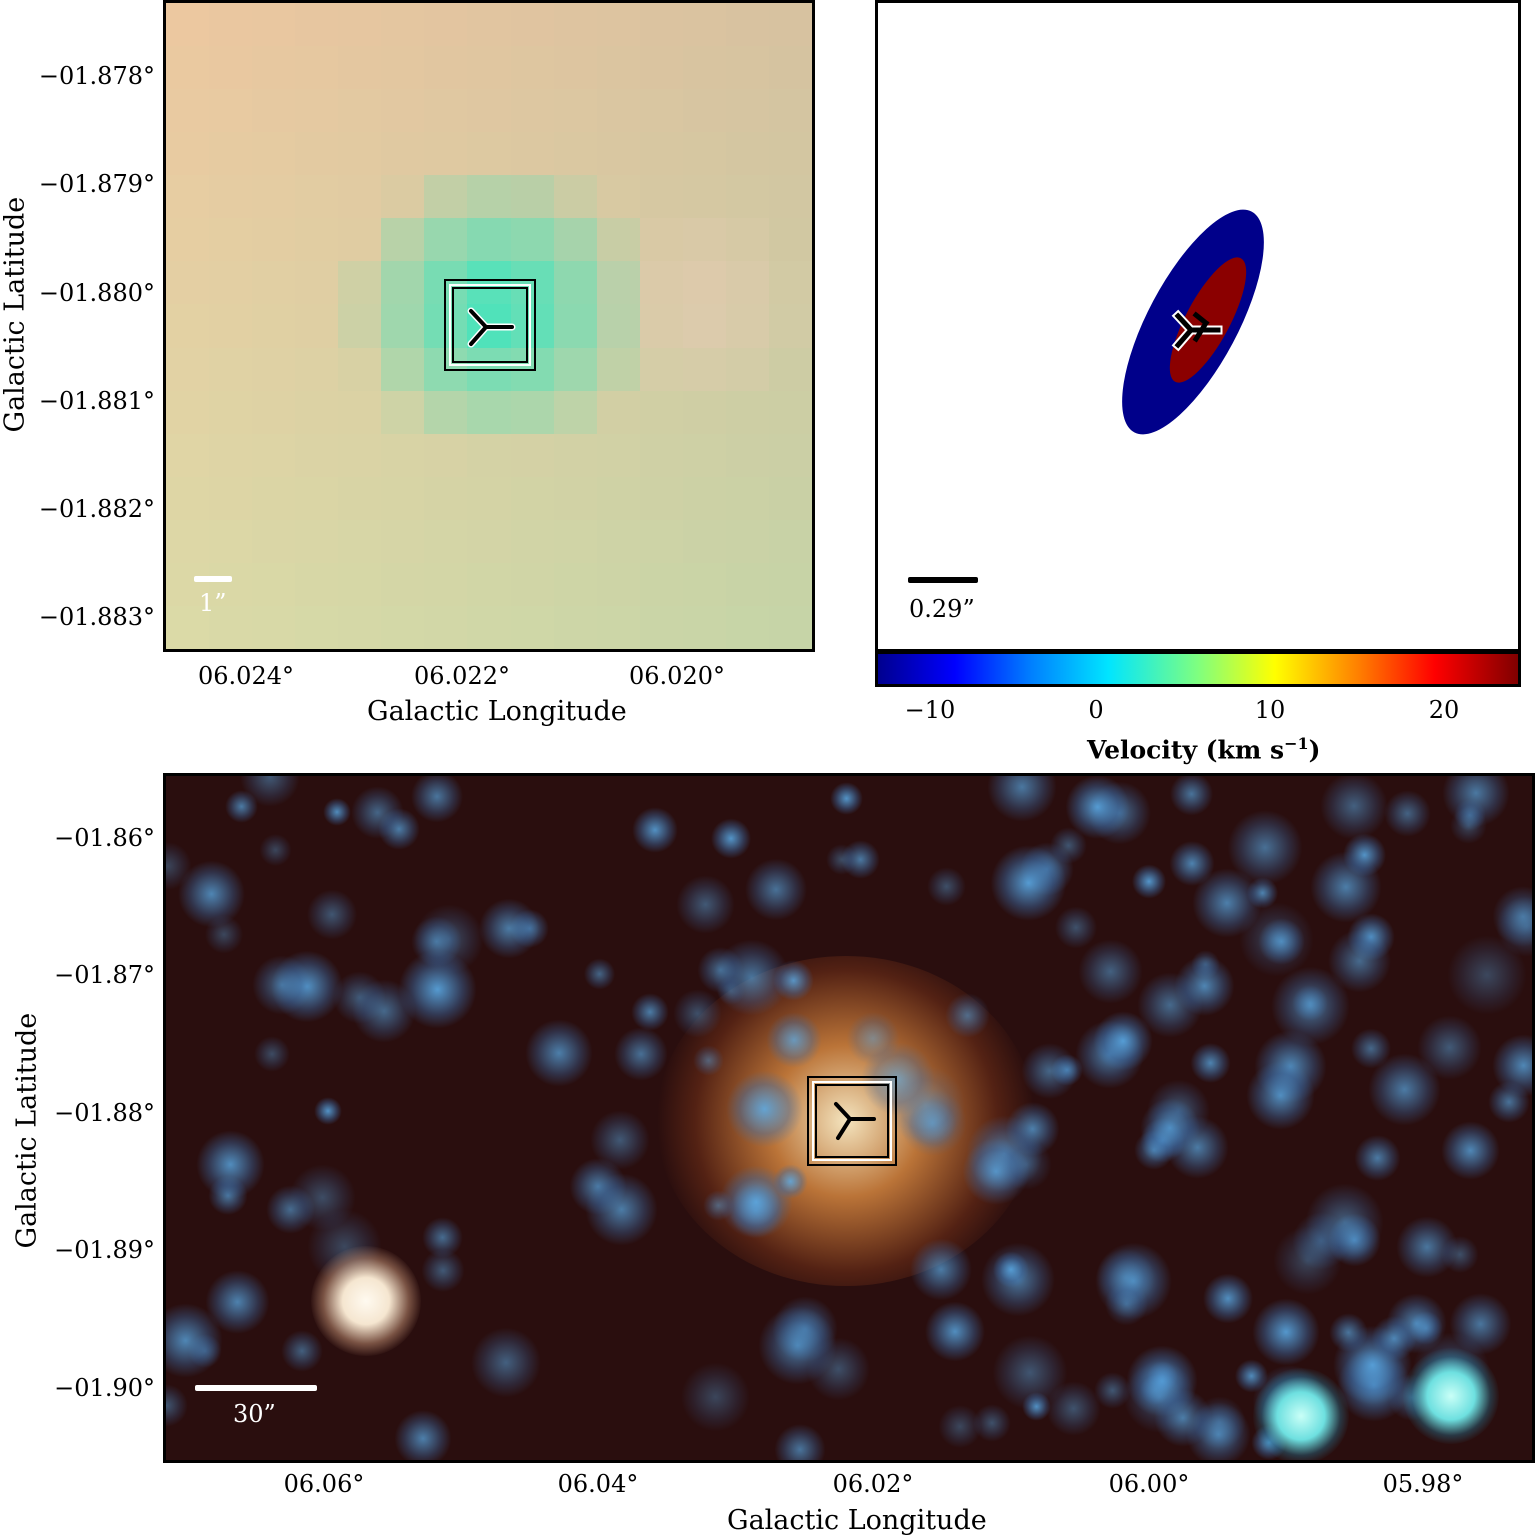 The image size is (1536, 1538). I want to click on x-tick-label: 06.024°, so click(246, 676).